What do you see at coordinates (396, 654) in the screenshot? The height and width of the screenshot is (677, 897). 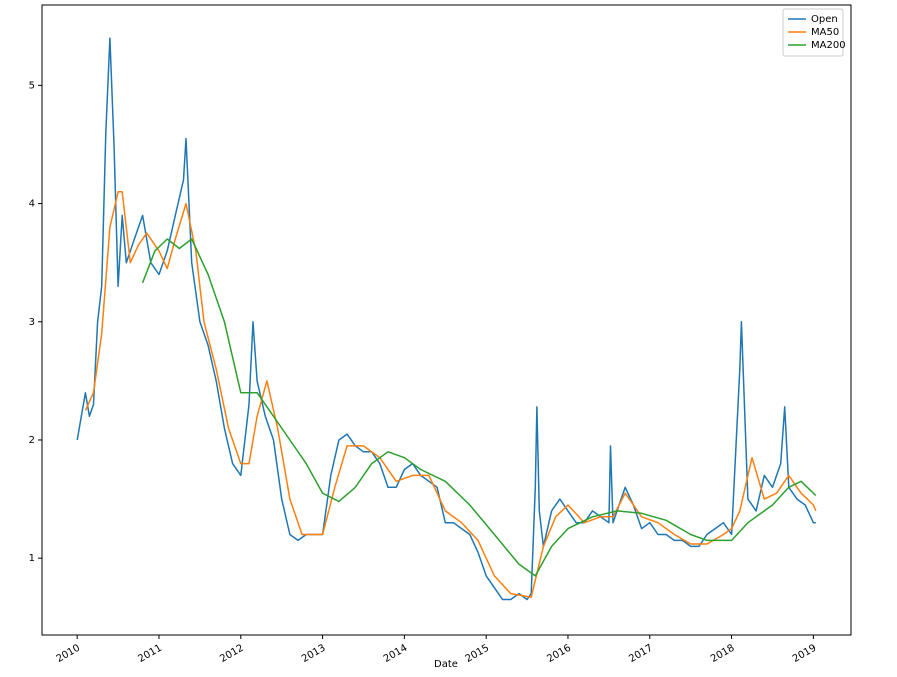 I see `x-tick-label: 2014` at bounding box center [396, 654].